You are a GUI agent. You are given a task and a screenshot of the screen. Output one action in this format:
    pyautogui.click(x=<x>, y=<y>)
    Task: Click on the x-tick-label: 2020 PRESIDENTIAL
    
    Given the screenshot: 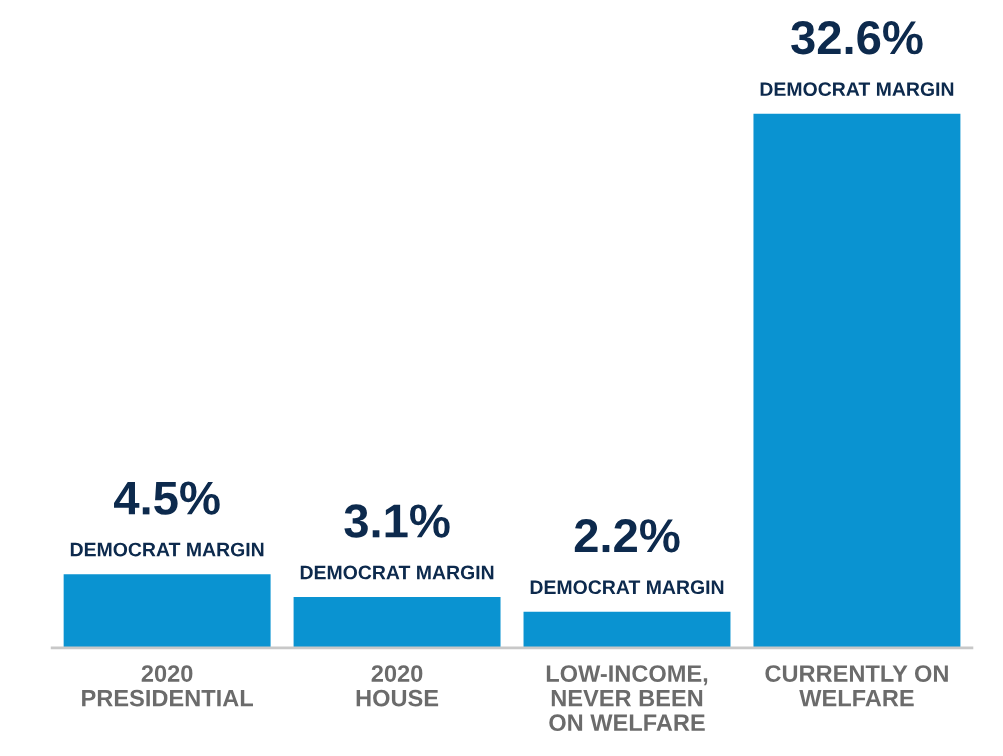 What is the action you would take?
    pyautogui.click(x=167, y=686)
    